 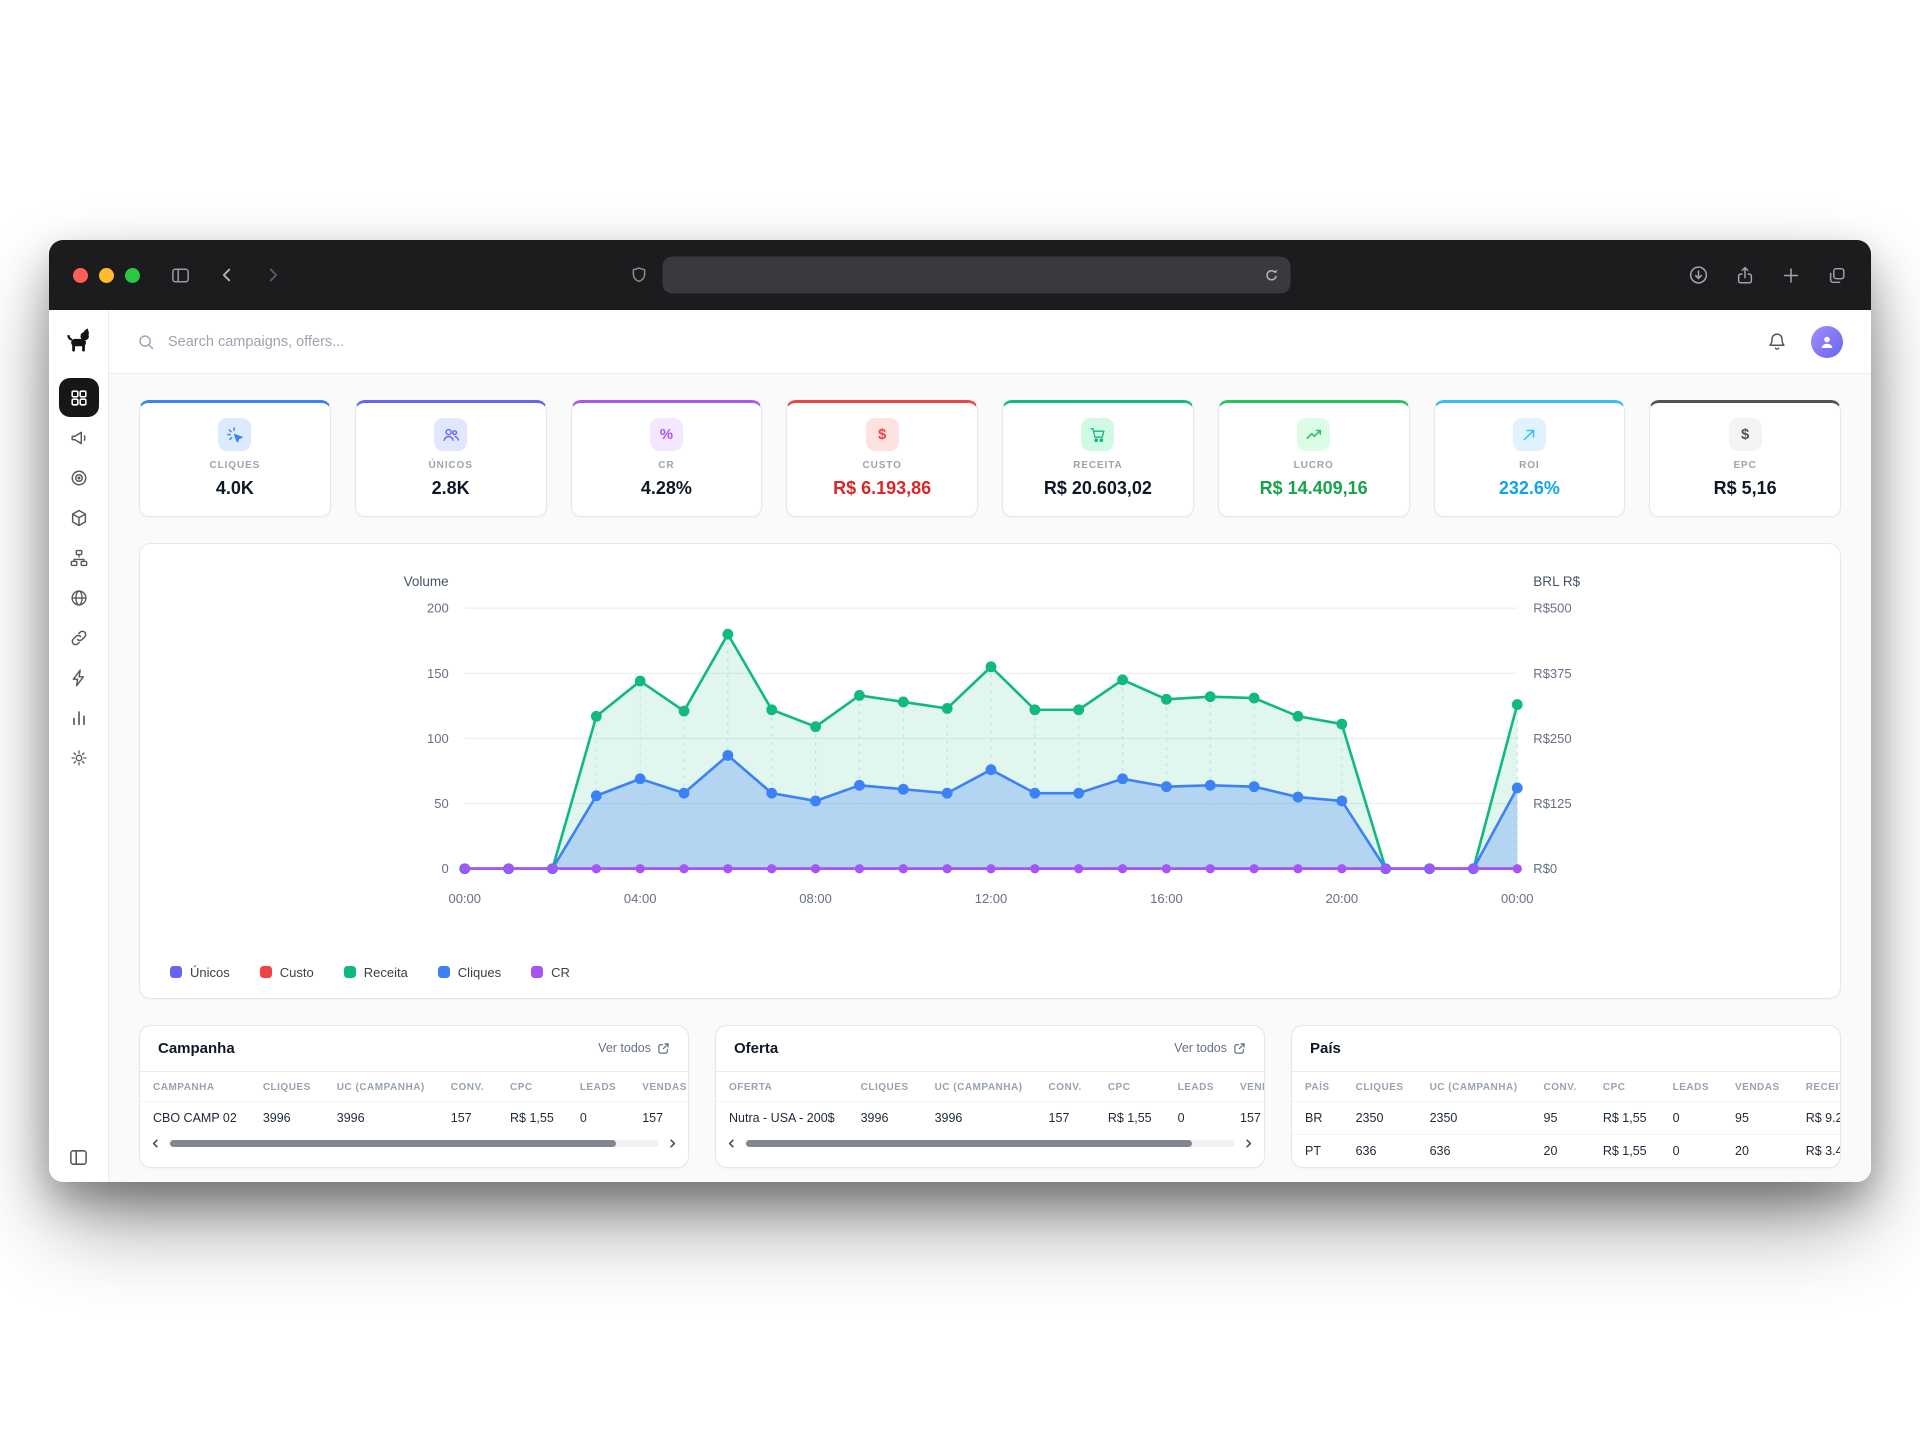 I want to click on downloads-icon, so click(x=1698, y=275).